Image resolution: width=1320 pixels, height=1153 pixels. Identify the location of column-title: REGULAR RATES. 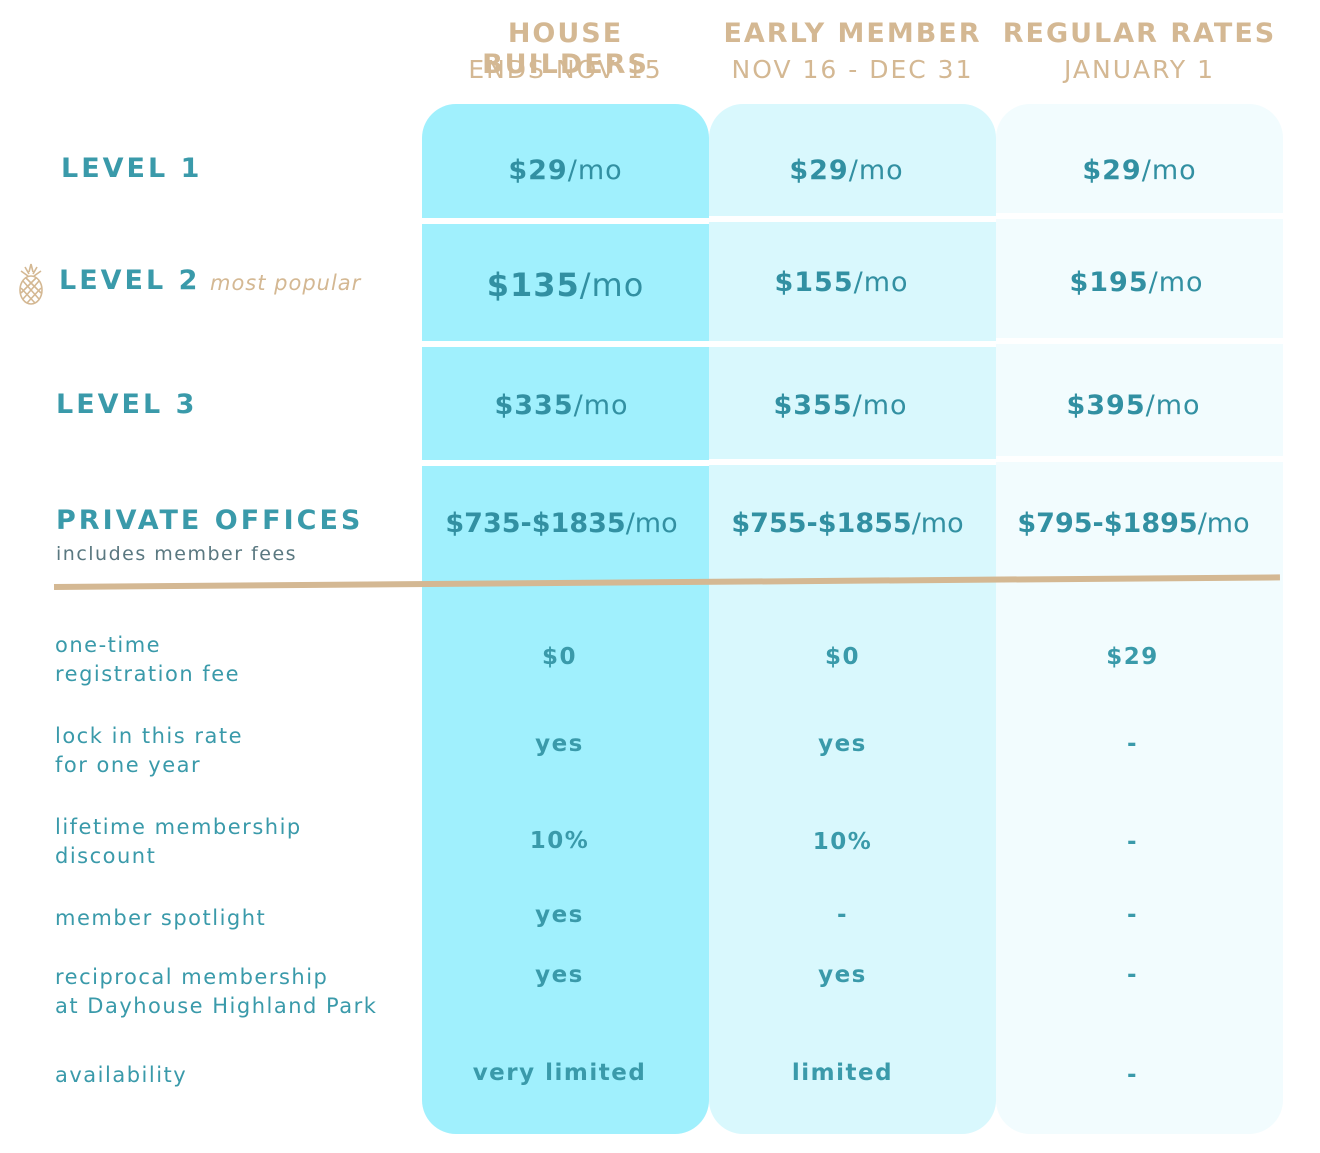
(1139, 33).